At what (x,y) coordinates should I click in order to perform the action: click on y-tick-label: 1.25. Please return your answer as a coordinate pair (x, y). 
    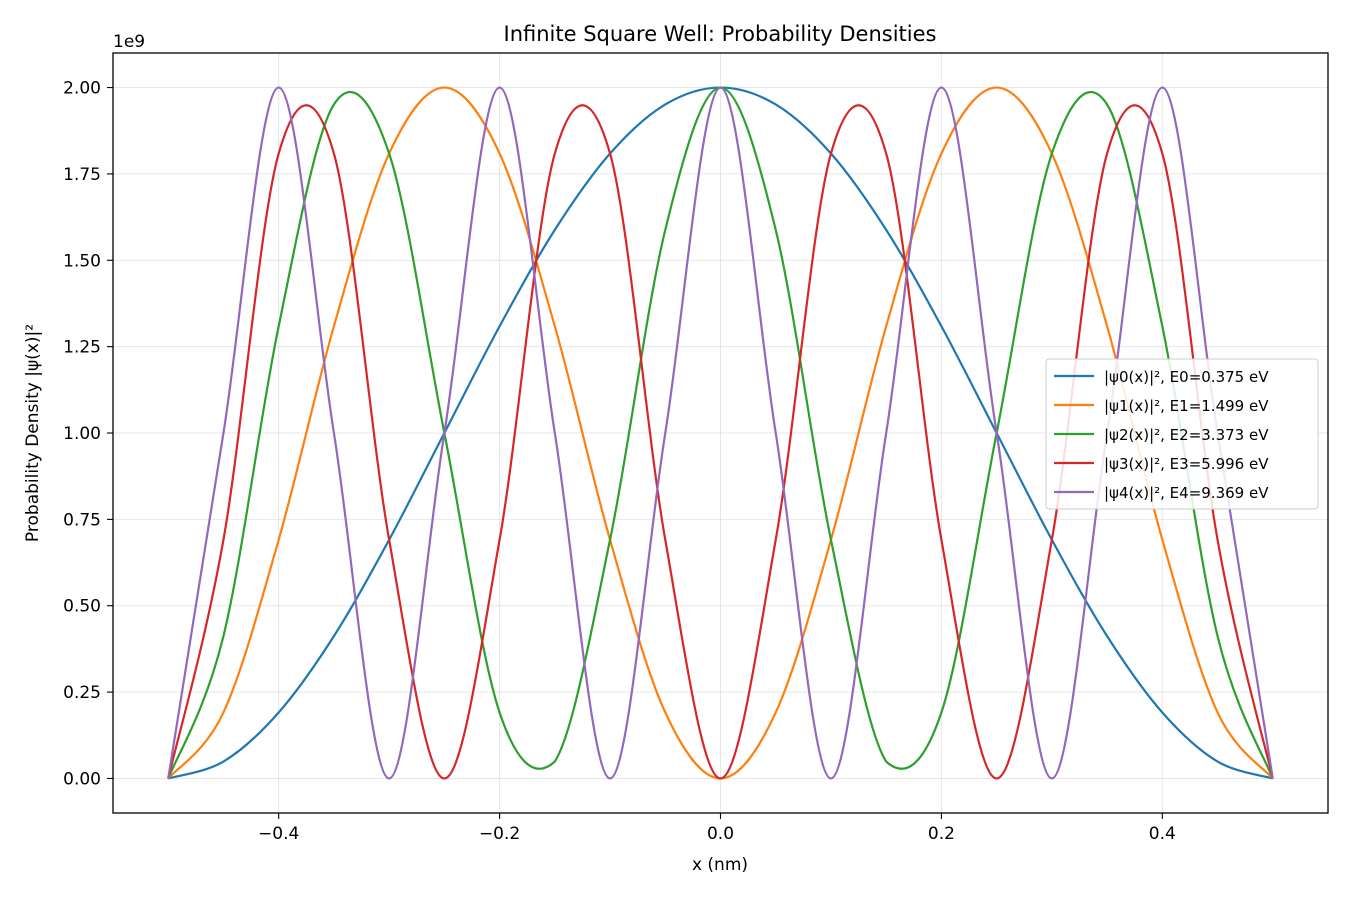
    Looking at the image, I should click on (82, 348).